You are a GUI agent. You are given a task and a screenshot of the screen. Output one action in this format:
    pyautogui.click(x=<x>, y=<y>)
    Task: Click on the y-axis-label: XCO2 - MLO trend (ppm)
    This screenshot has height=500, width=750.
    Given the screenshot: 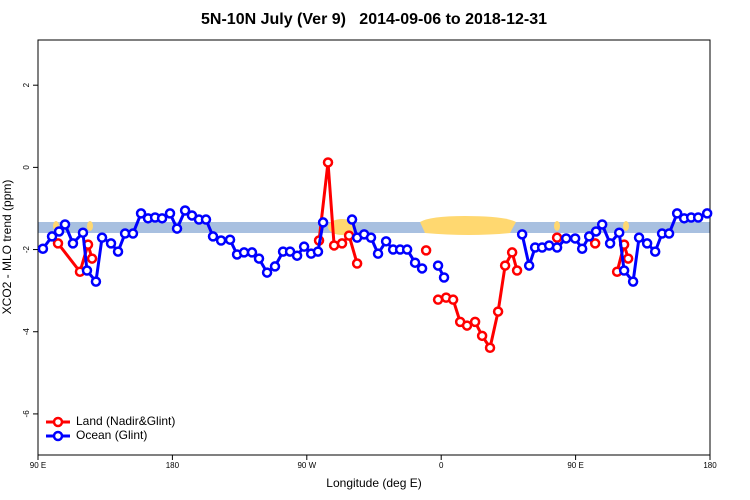 What is the action you would take?
    pyautogui.click(x=7, y=247)
    